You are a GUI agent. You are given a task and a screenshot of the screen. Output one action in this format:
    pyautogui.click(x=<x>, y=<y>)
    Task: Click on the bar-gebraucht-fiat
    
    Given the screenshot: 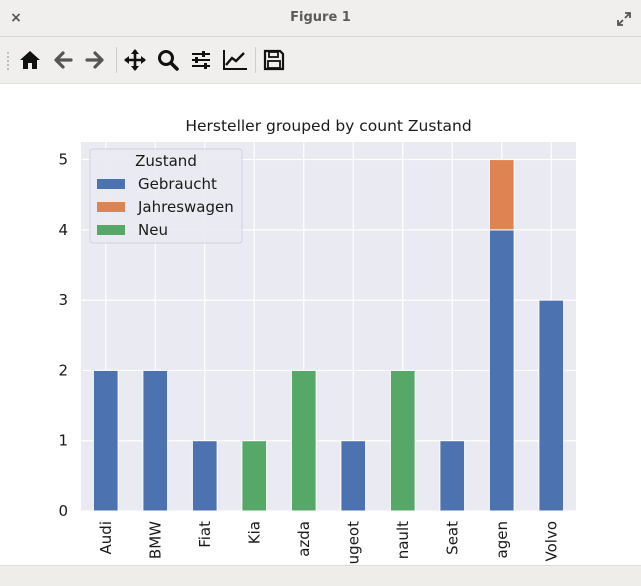 What is the action you would take?
    pyautogui.click(x=204, y=476)
    